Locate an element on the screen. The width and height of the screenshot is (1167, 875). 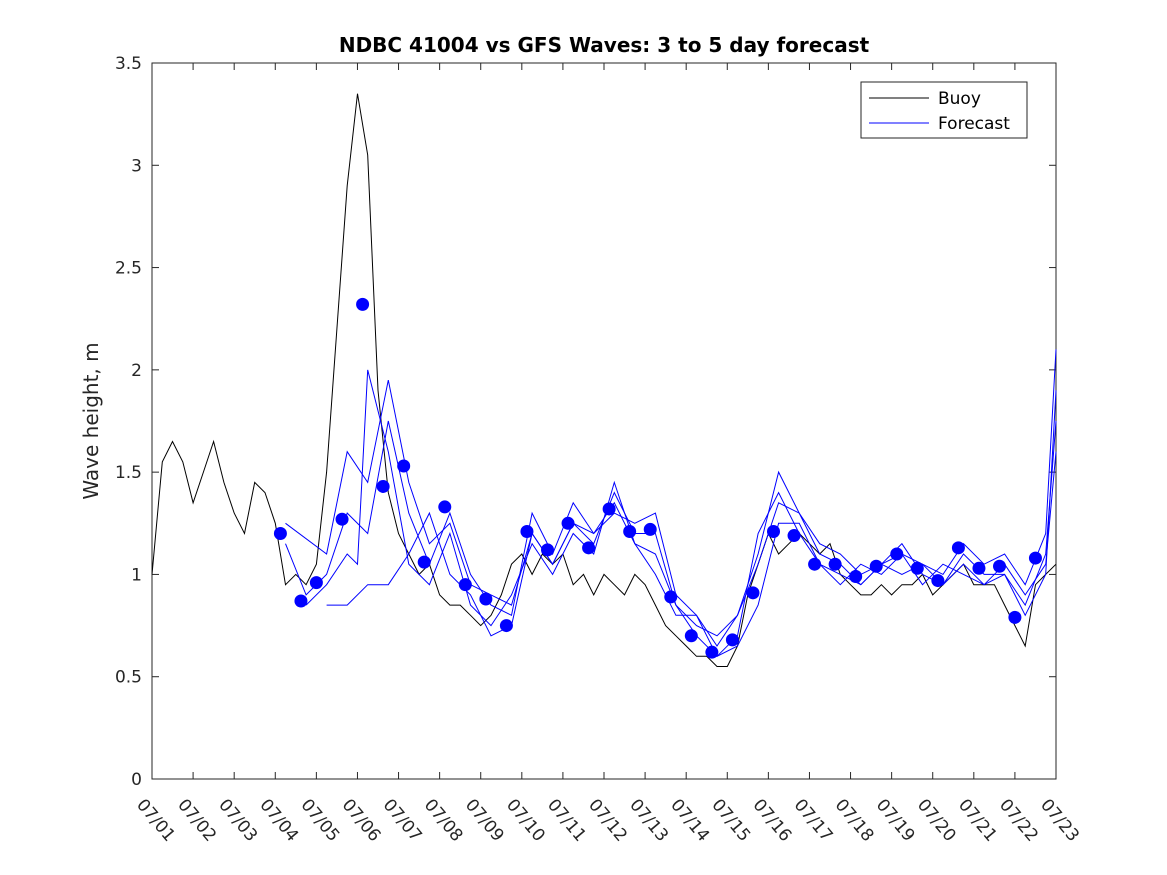
y-tick-label: 1 is located at coordinates (136, 575).